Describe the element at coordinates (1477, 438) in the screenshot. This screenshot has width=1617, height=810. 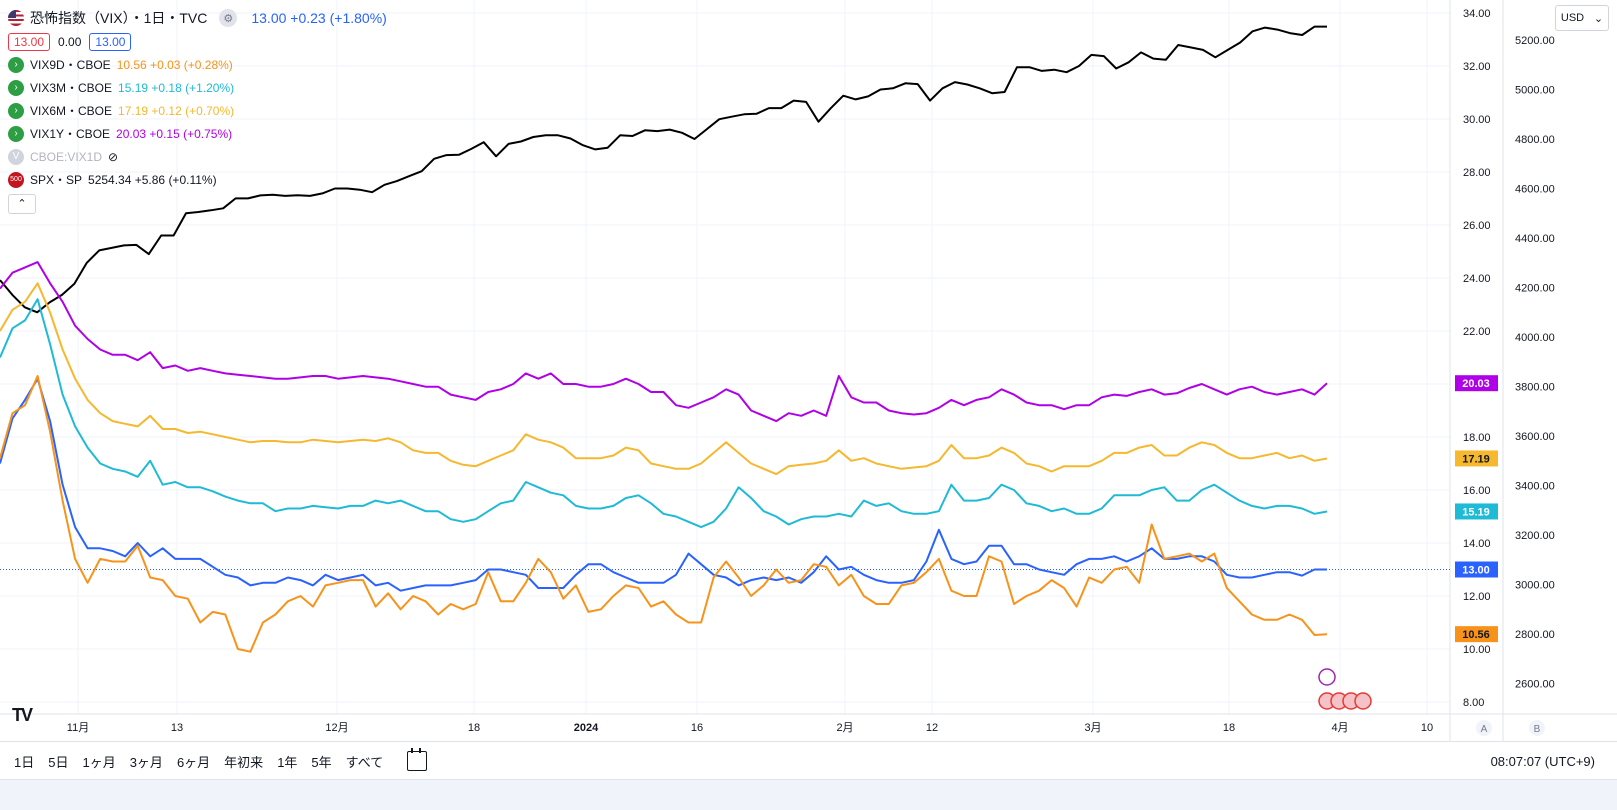
I see `left-tick-label: 18.00` at that location.